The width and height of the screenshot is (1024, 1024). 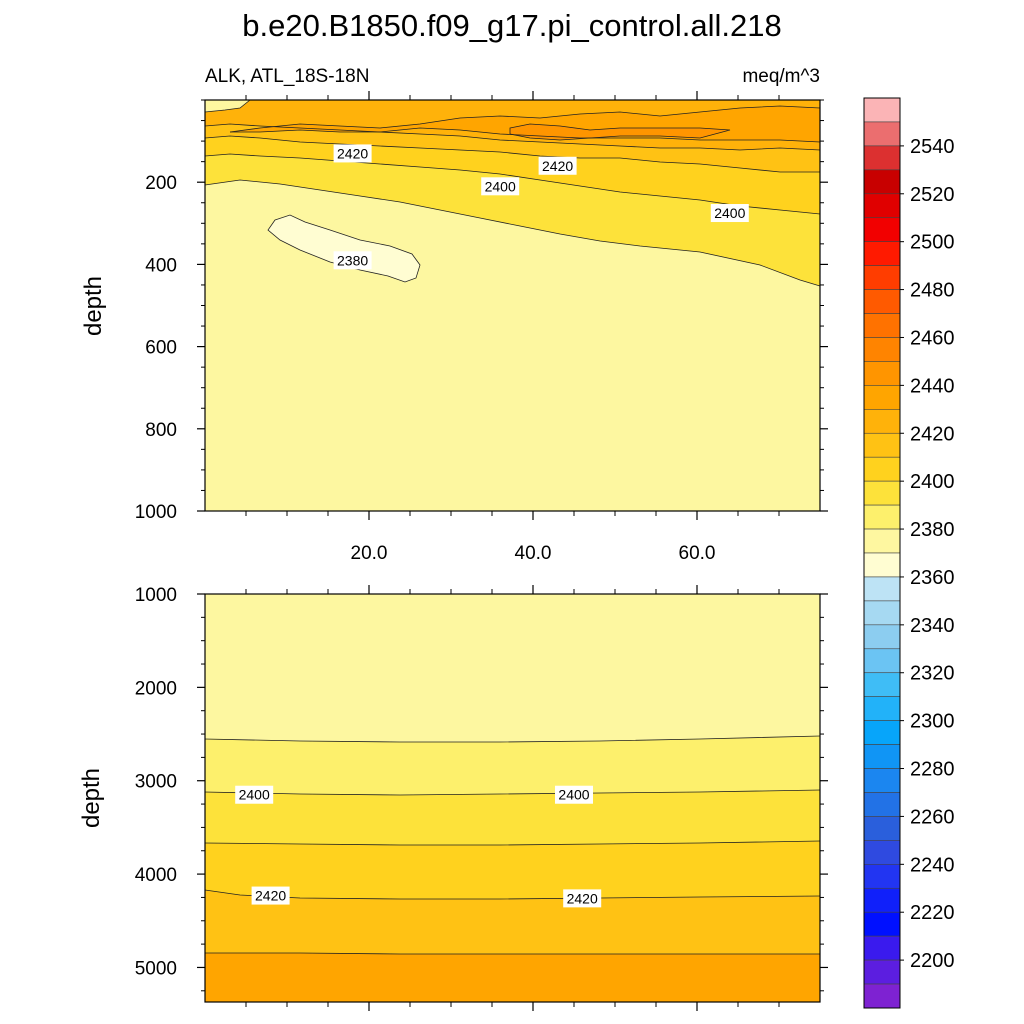 What do you see at coordinates (156, 782) in the screenshot?
I see `lower-ytick-label: 3000` at bounding box center [156, 782].